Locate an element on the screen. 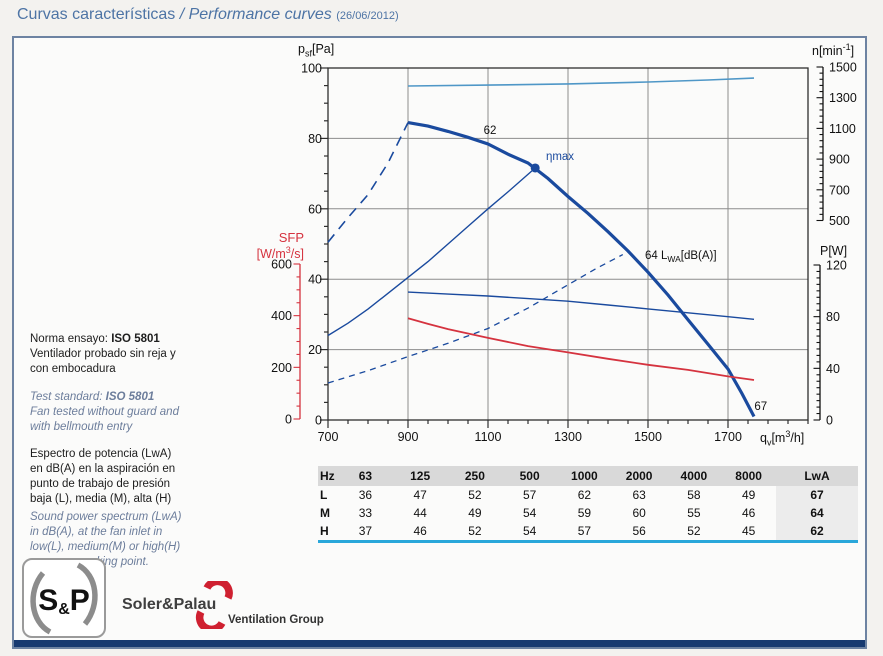 This screenshot has height=656, width=883. psf-tick-label: 40 is located at coordinates (315, 280).